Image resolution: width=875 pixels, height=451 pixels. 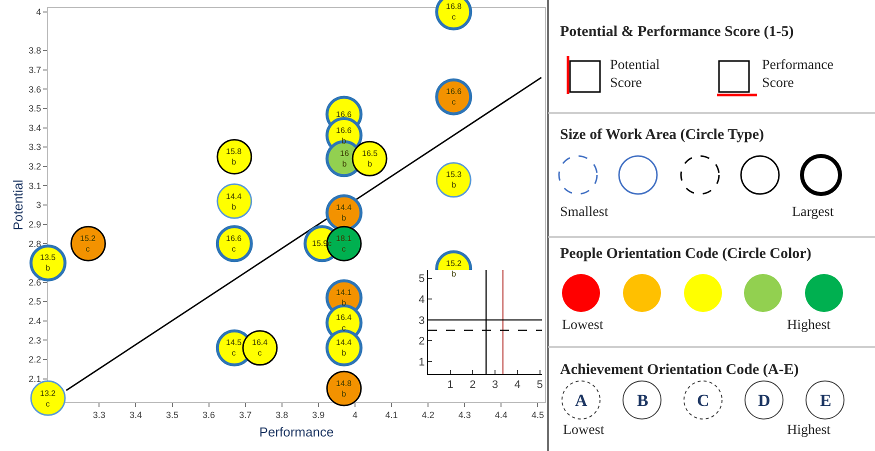 I want to click on y-tick-label: 3.8, so click(x=35, y=51).